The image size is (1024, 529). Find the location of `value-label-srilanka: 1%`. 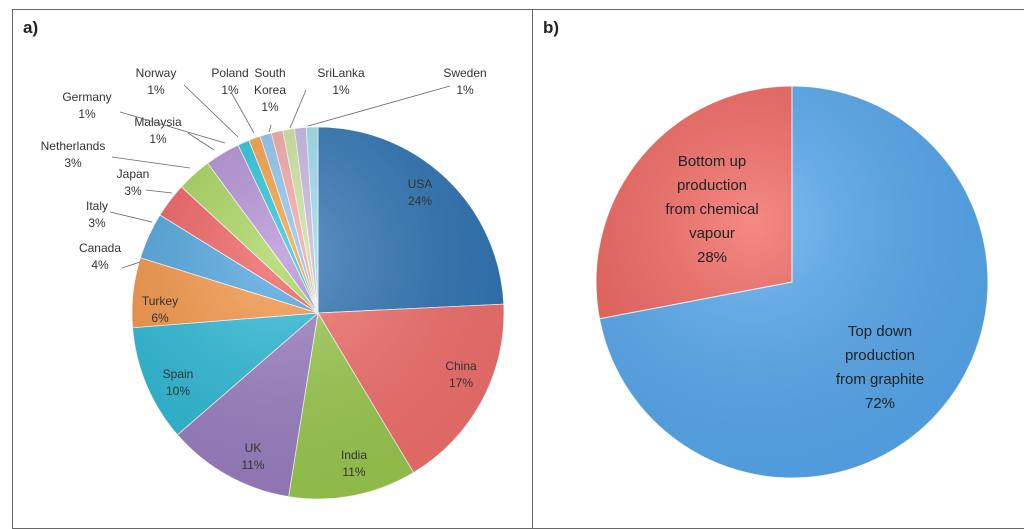

value-label-srilanka: 1% is located at coordinates (341, 90).